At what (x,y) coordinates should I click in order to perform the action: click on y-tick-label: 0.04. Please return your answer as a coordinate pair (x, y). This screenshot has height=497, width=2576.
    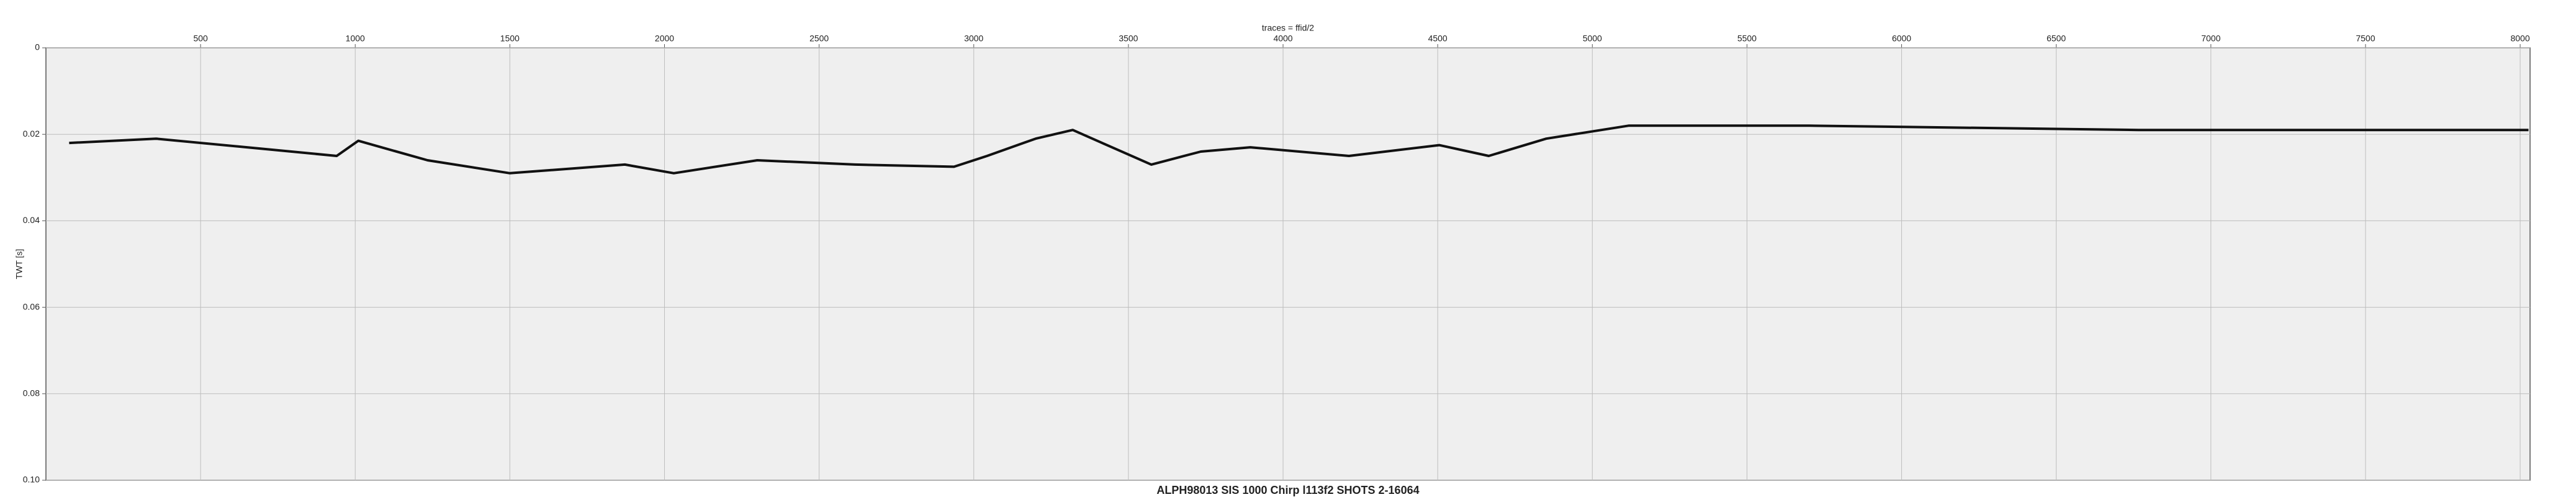
    Looking at the image, I should click on (31, 220).